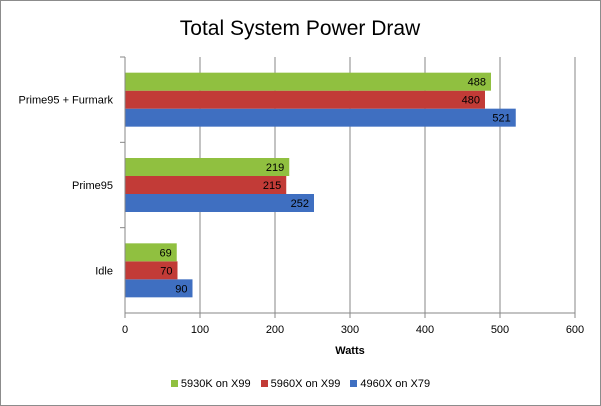  Describe the element at coordinates (275, 330) in the screenshot. I see `x-tick-label: 200` at that location.